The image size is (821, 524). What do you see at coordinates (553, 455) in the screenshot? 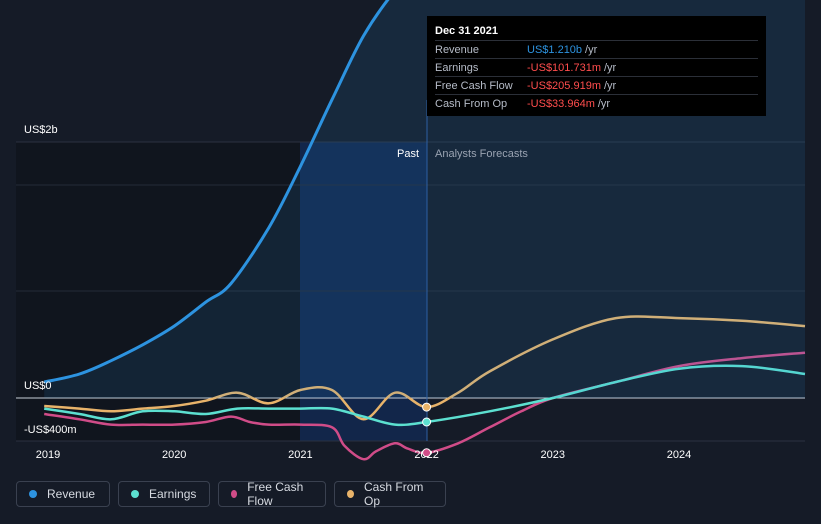
I see `x-tick-label: 2023` at bounding box center [553, 455].